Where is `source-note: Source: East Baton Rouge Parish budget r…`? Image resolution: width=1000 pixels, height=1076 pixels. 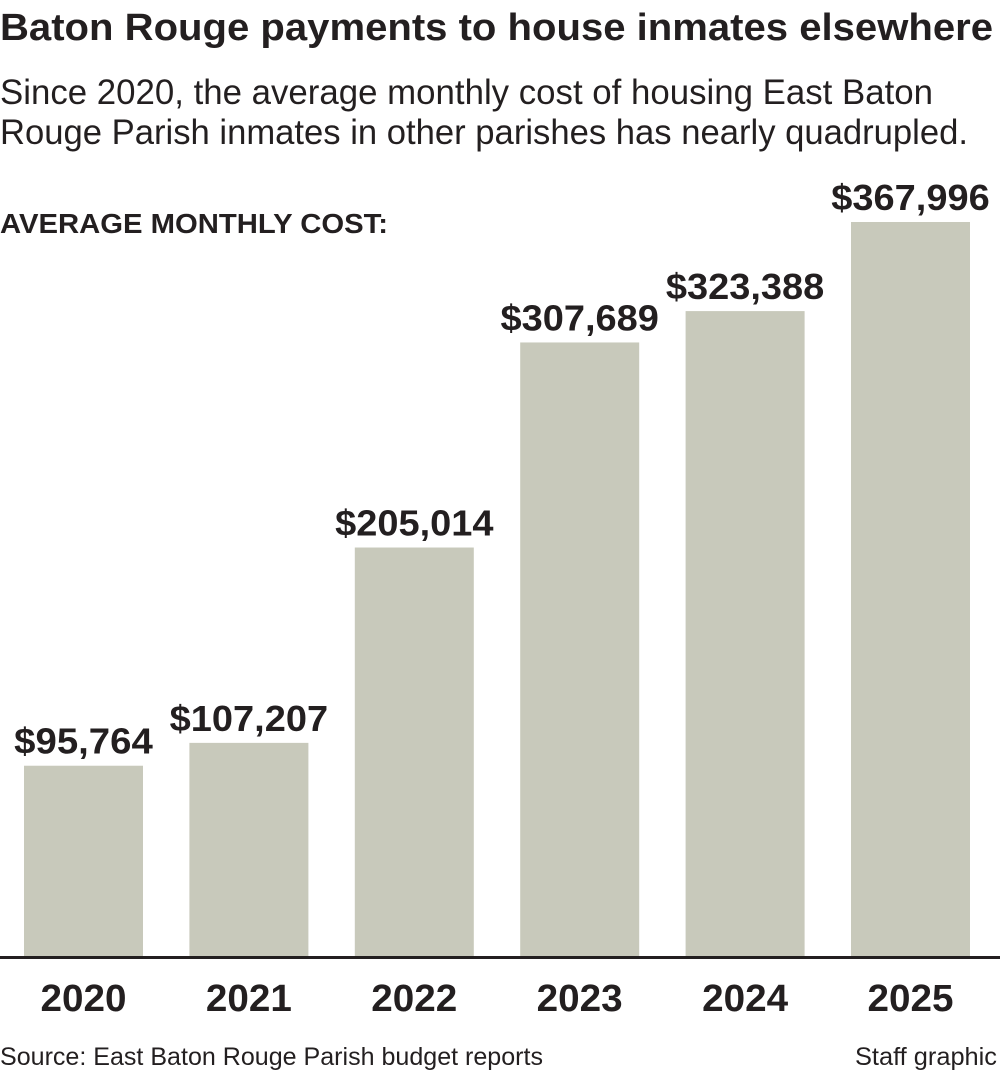 source-note: Source: East Baton Rouge Parish budget r… is located at coordinates (271, 1057).